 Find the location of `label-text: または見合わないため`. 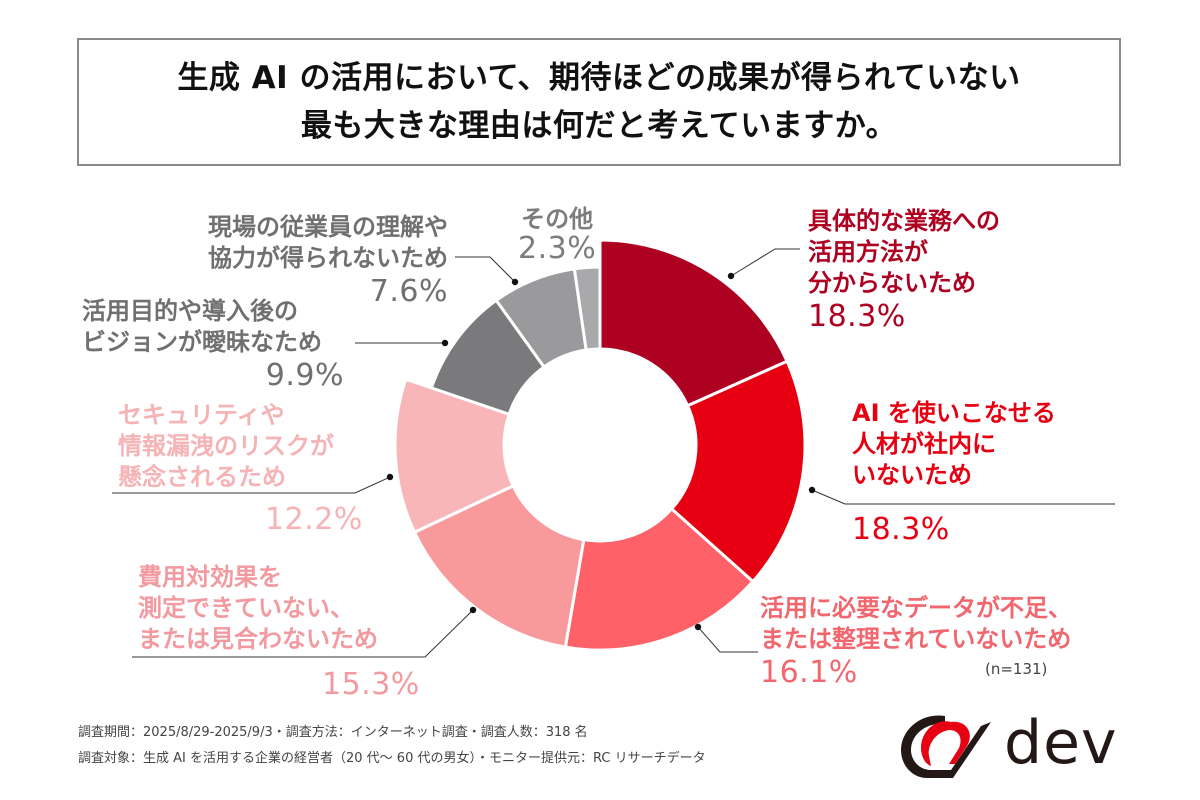

label-text: または見合わないため is located at coordinates (258, 639).